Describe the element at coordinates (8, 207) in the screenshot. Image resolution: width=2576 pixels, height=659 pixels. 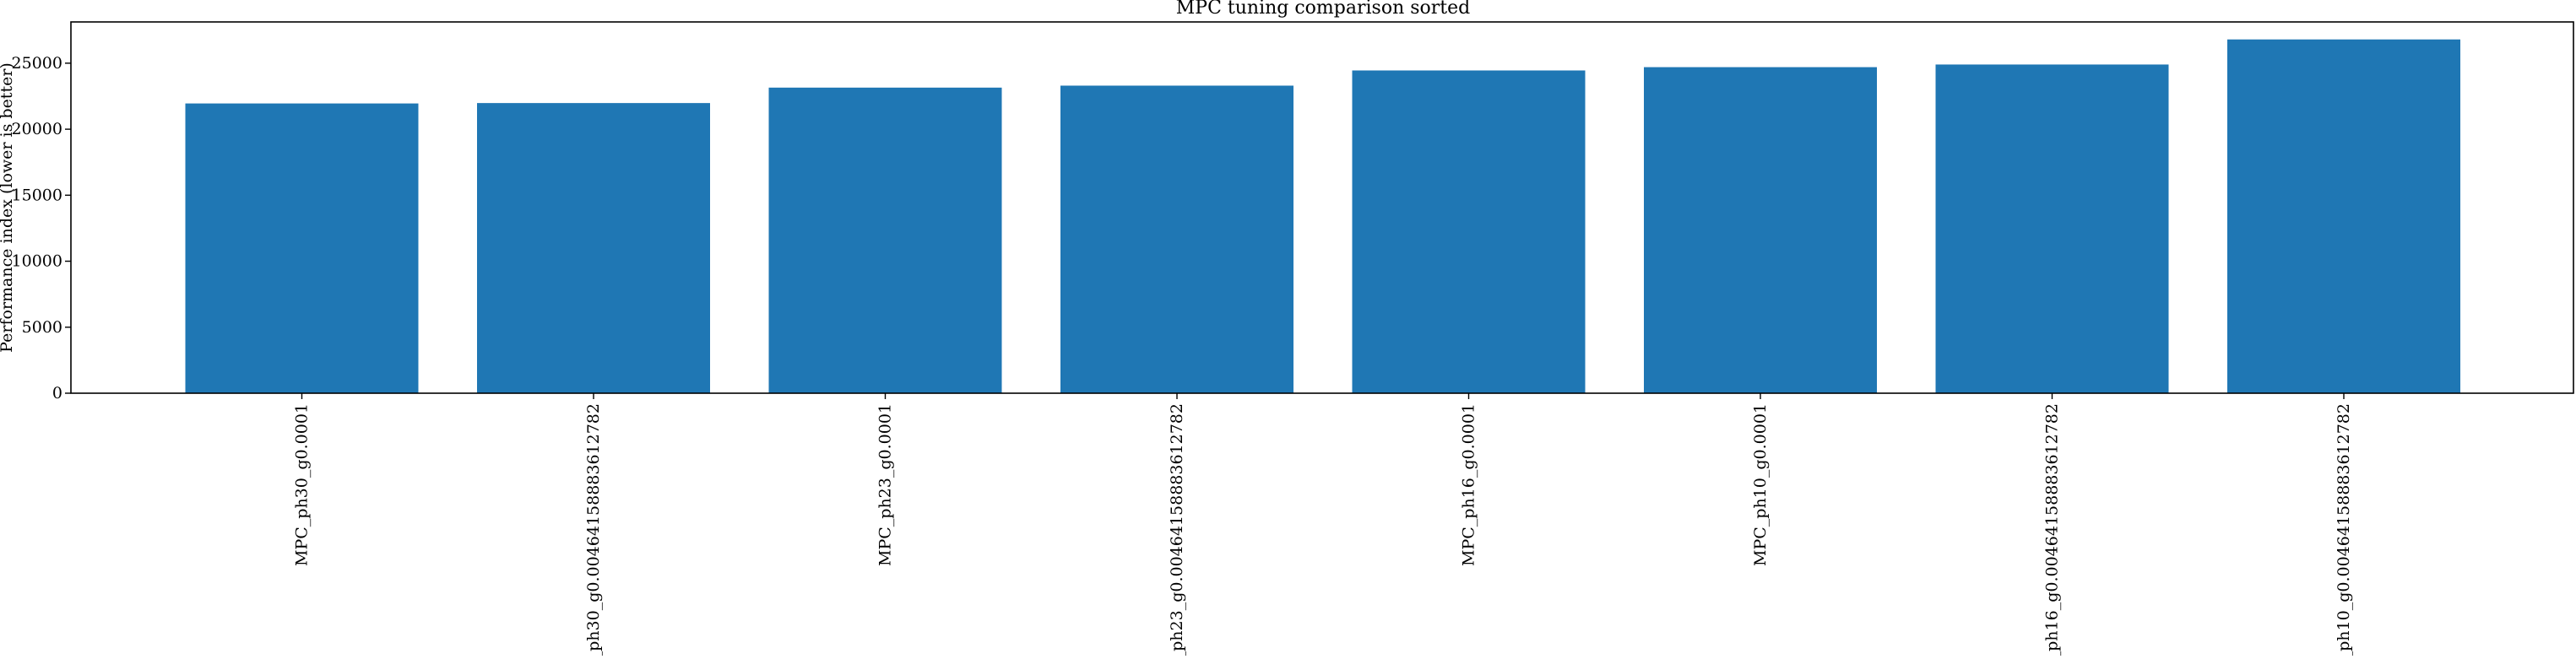
I see `y-axis-label: Performance index (lower is better)` at that location.